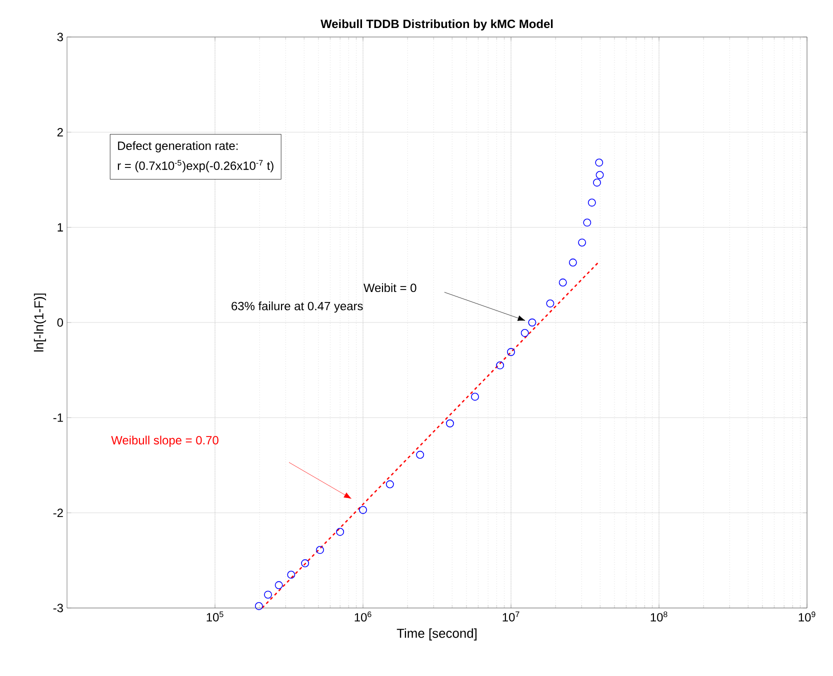  What do you see at coordinates (297, 307) in the screenshot?
I see `annotation: 63% failure at 0.47 years` at bounding box center [297, 307].